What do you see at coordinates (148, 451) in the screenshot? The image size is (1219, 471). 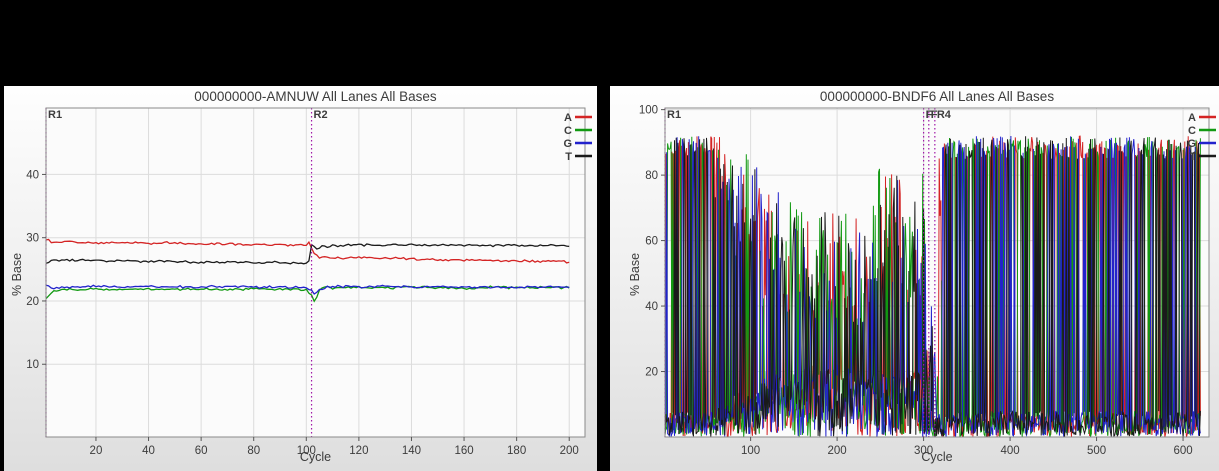 I see `x-tick-label: 40` at bounding box center [148, 451].